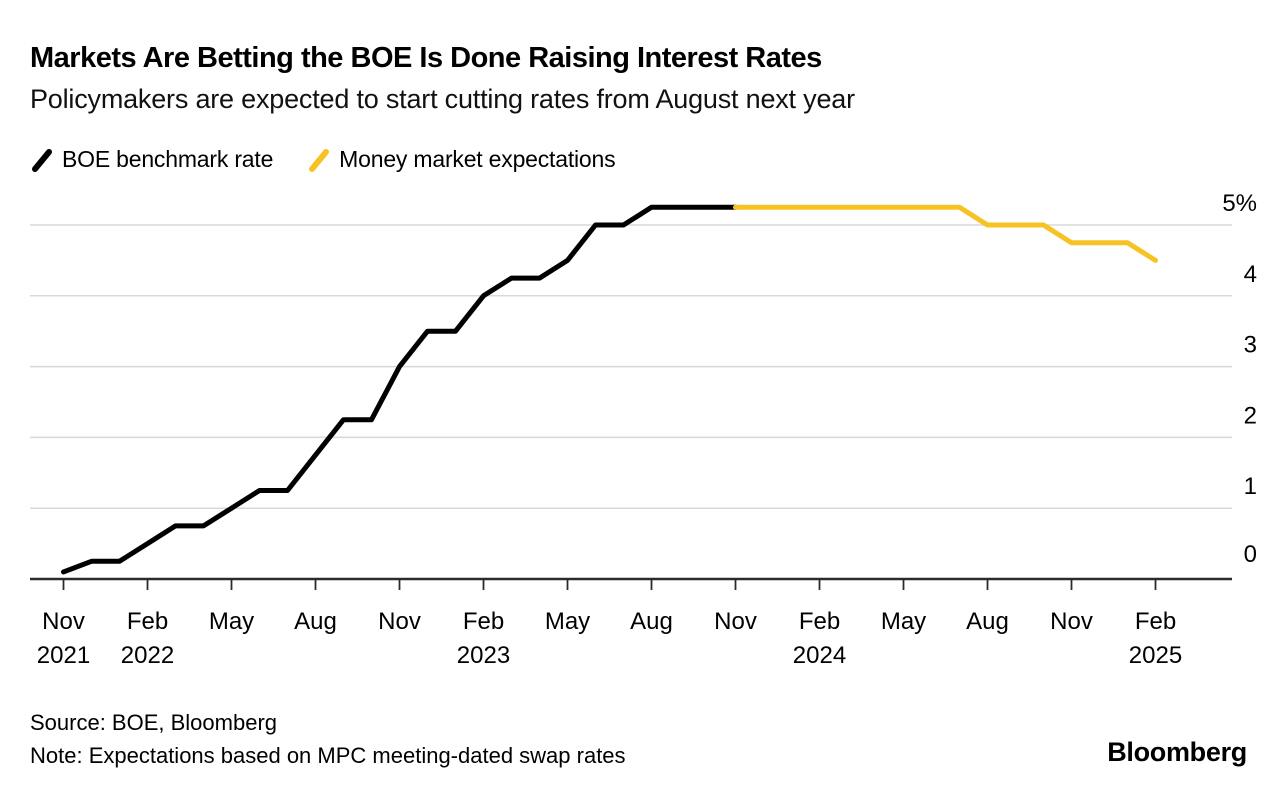 The height and width of the screenshot is (796, 1286). I want to click on black-slash-icon, so click(42, 160).